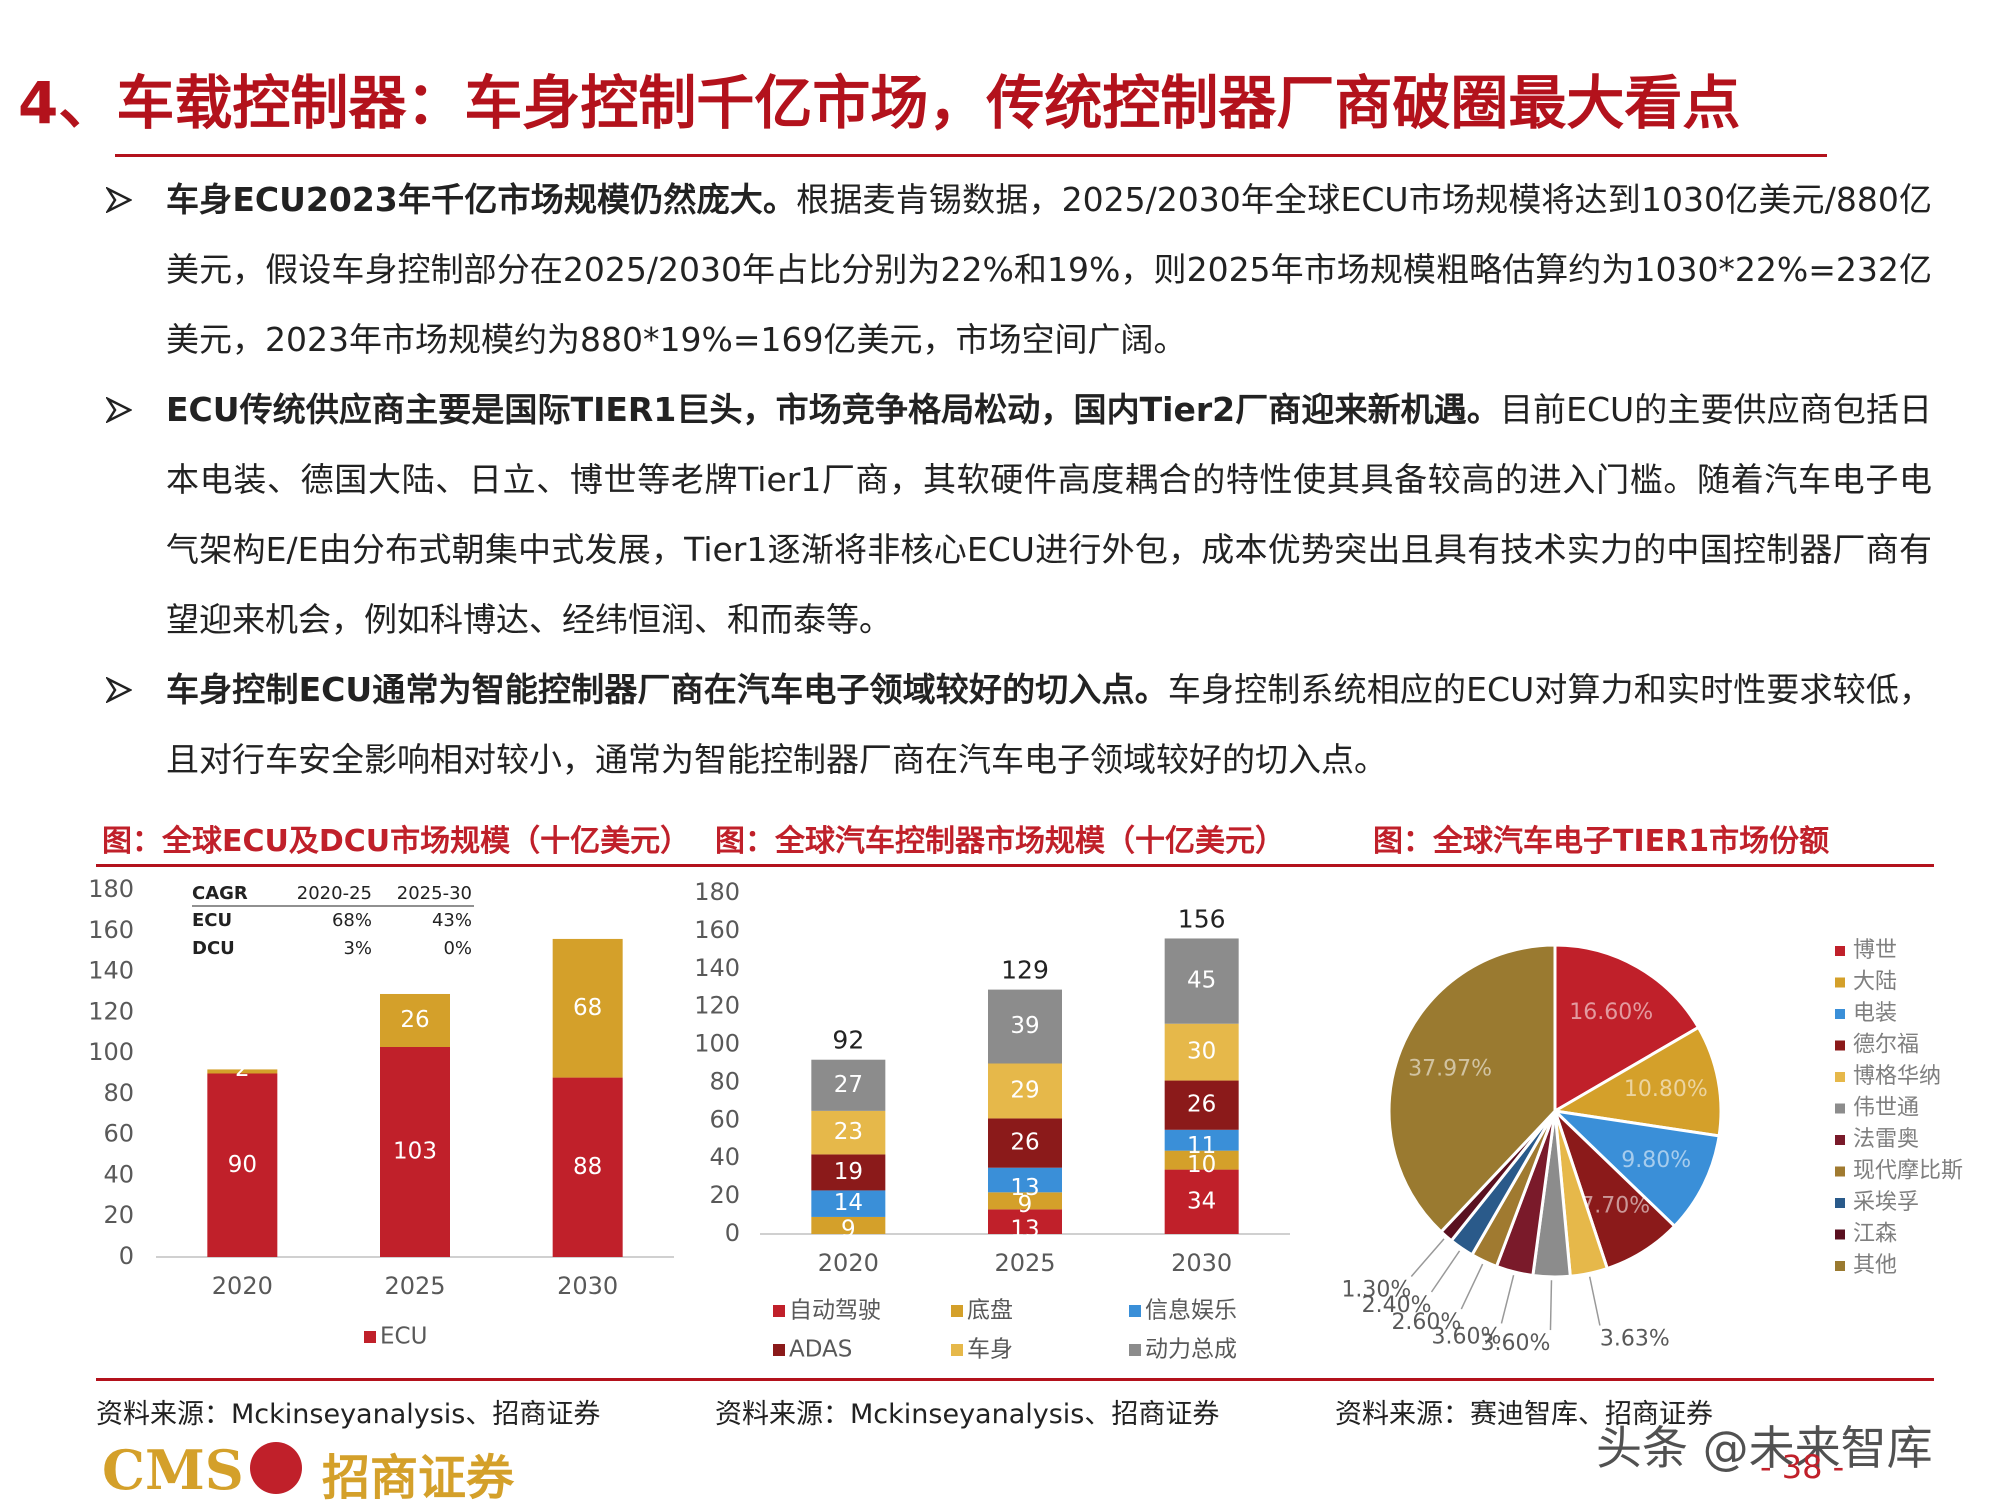  Describe the element at coordinates (1802, 1467) in the screenshot. I see `page-number: - 38 -` at that location.